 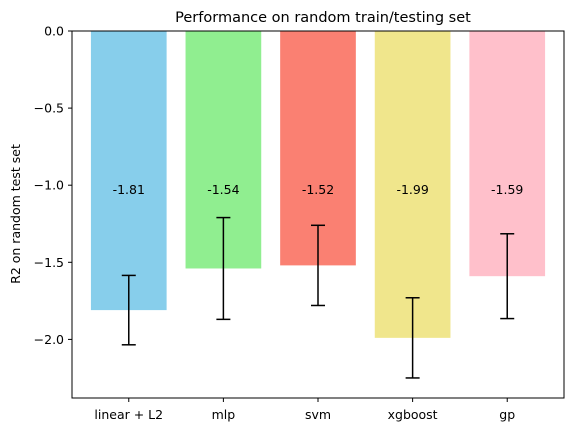 What do you see at coordinates (54, 31) in the screenshot?
I see `y-tick-label-0: 0.0` at bounding box center [54, 31].